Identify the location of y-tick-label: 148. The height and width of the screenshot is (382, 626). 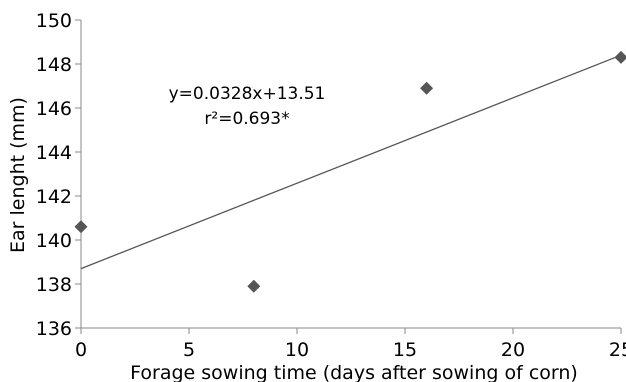
(54, 65).